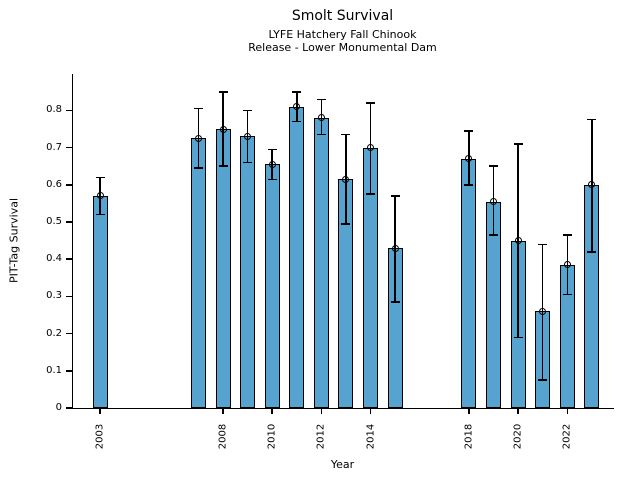 The image size is (640, 480). I want to click on error-cap-bottom-2011, so click(297, 121).